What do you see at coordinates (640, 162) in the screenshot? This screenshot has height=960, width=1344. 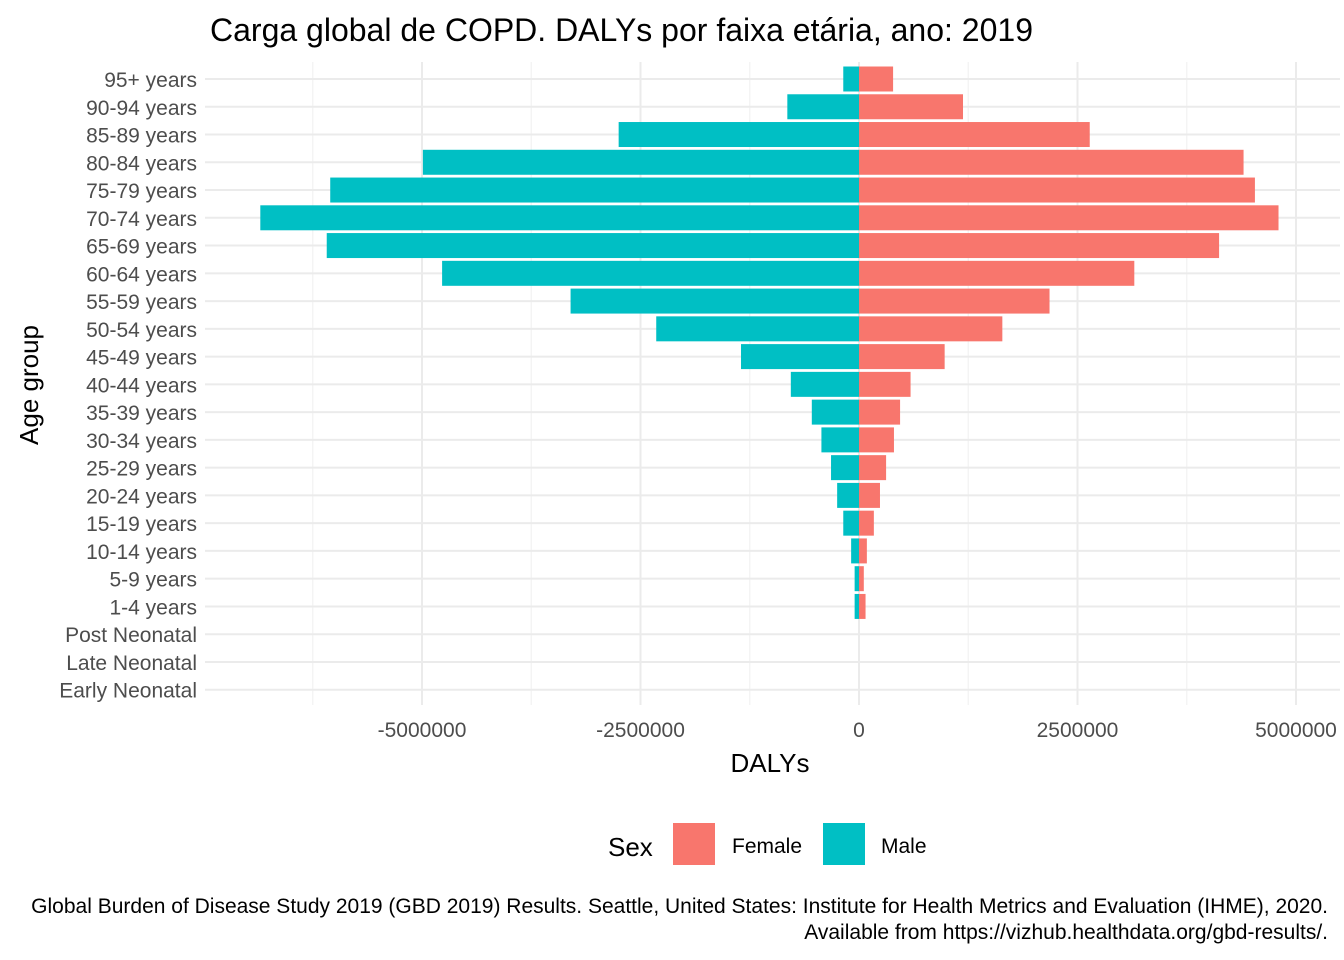 I see `bar-male-80-84-years` at bounding box center [640, 162].